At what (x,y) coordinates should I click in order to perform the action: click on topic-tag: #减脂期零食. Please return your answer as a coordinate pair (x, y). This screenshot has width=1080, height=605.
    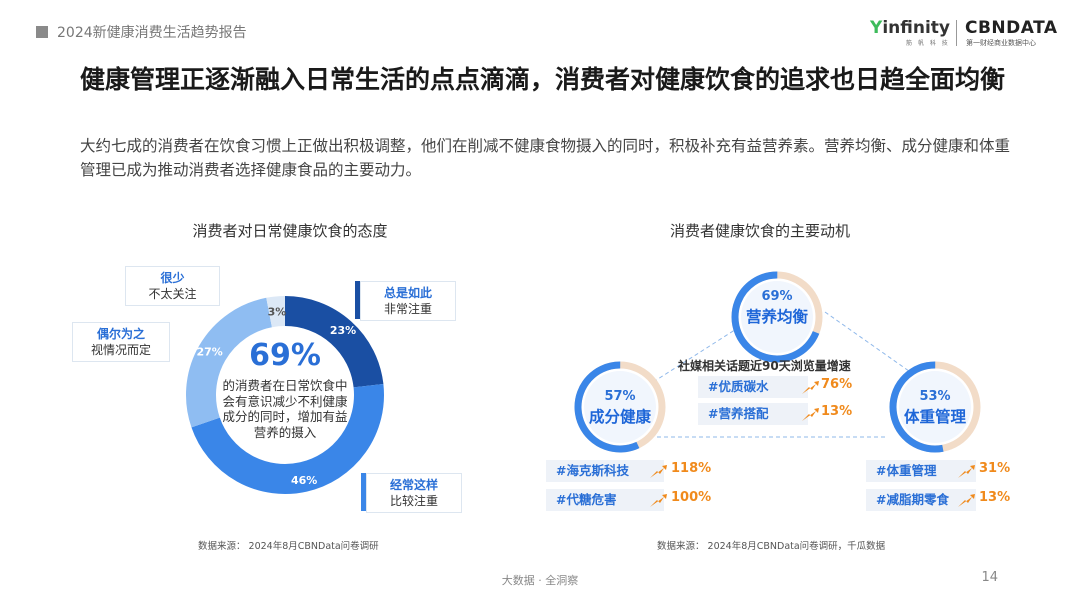
    Looking at the image, I should click on (921, 500).